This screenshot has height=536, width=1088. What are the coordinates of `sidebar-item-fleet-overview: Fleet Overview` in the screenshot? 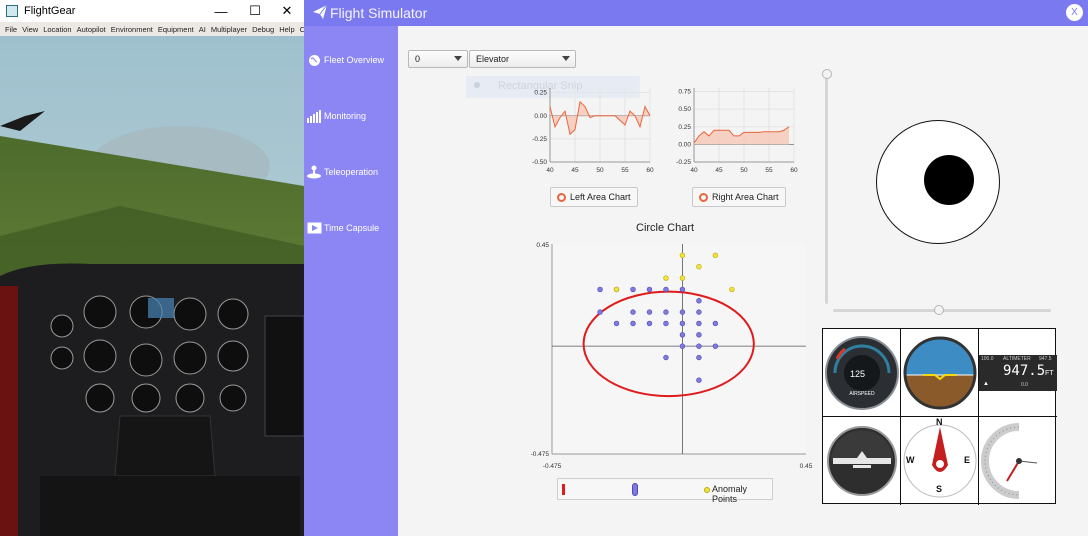 It's located at (351, 60).